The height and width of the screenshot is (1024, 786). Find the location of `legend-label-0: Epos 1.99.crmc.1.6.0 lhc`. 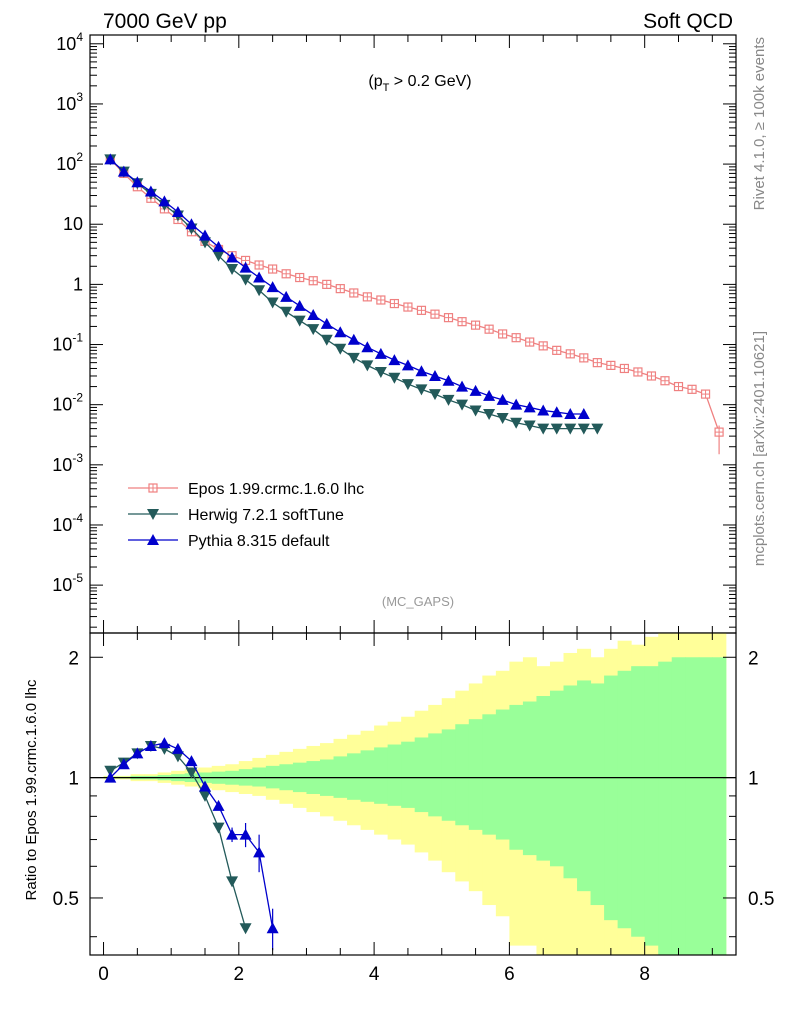

legend-label-0: Epos 1.99.crmc.1.6.0 lhc is located at coordinates (276, 489).